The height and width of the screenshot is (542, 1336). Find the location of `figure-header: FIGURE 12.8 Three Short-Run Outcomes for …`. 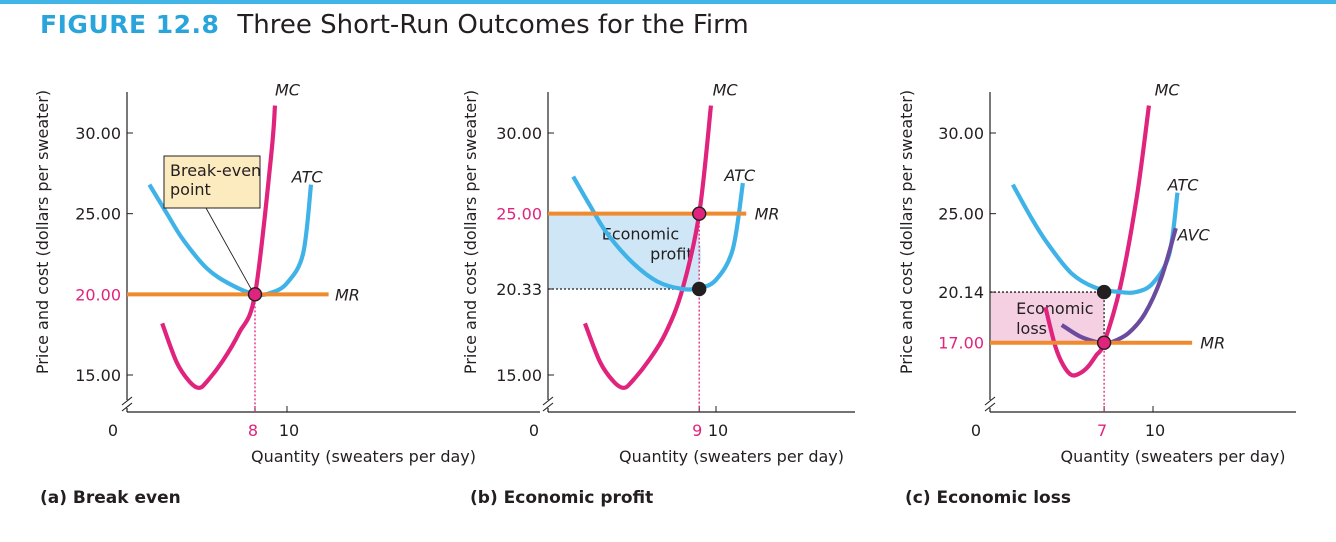

figure-header: FIGURE 12.8 Three Short-Run Outcomes for … is located at coordinates (394, 30).